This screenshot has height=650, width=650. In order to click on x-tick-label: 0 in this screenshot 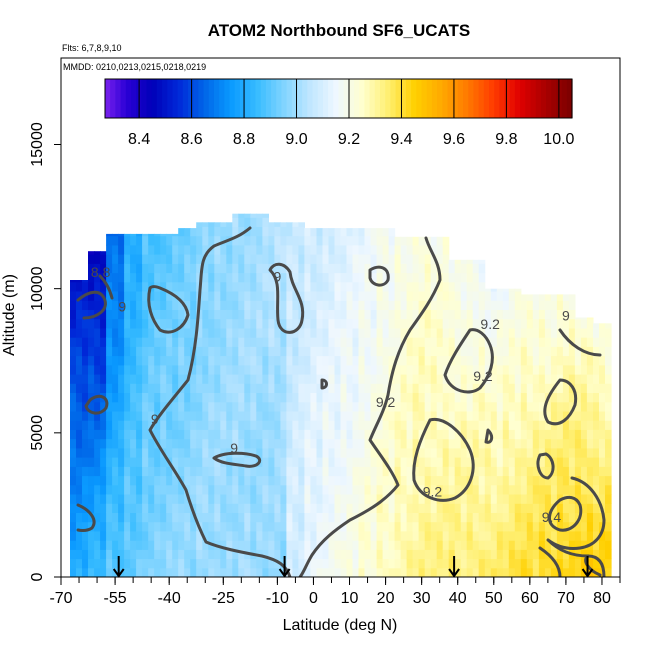, I will do `click(313, 598)`.